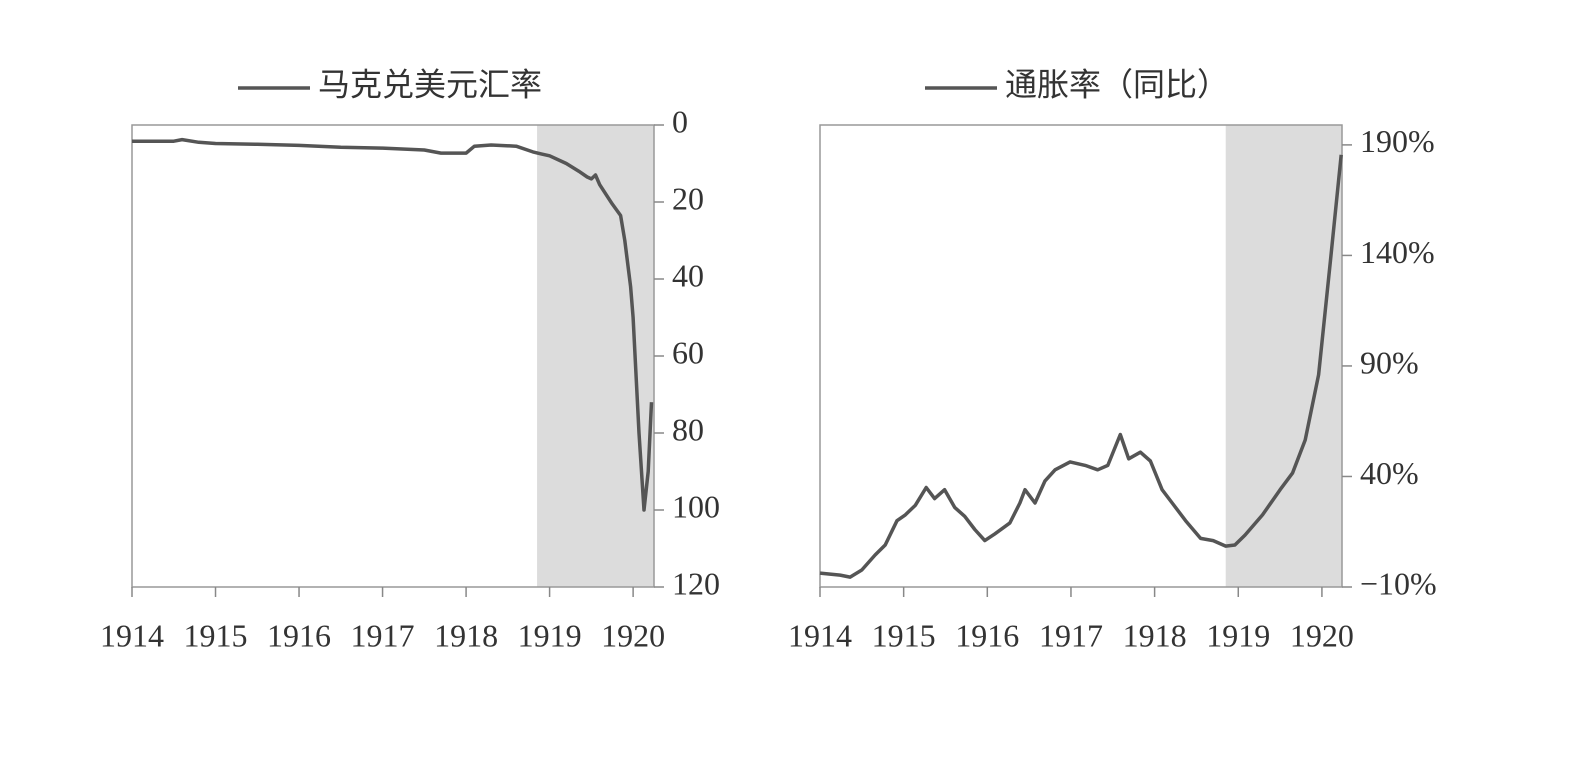 Image resolution: width=1582 pixels, height=758 pixels. Describe the element at coordinates (696, 583) in the screenshot. I see `y-tick-label: 120` at that location.